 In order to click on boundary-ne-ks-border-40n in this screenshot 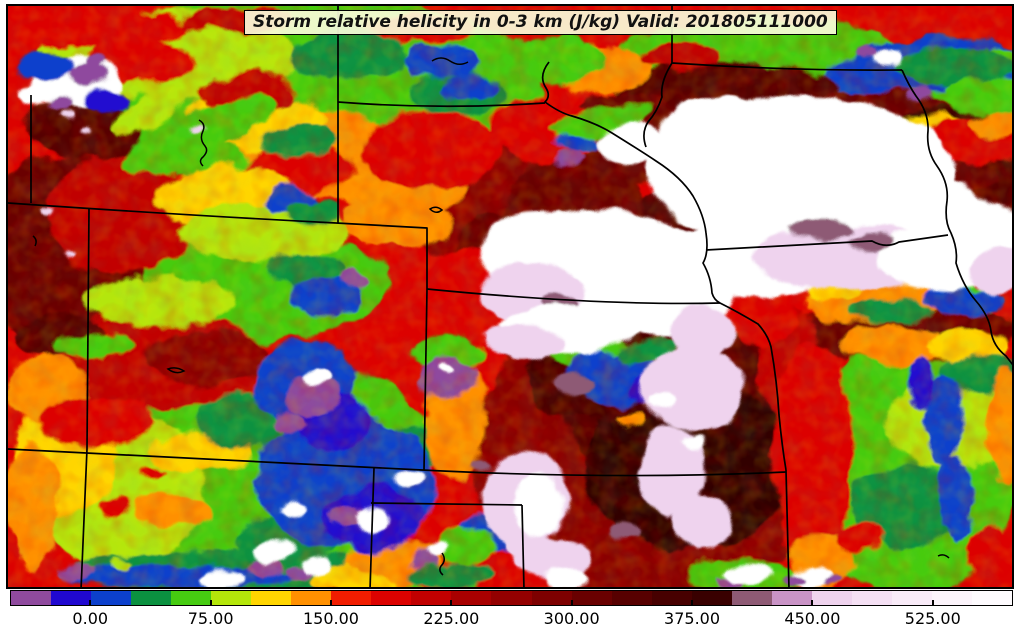, I will do `click(573, 296)`.